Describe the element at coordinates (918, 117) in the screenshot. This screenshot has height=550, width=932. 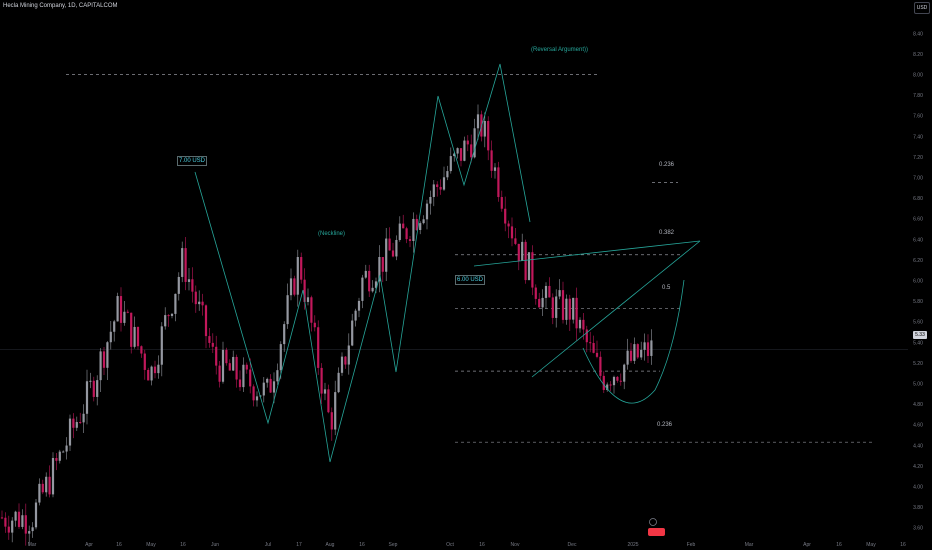
I see `y-tick-label: 7.60` at that location.